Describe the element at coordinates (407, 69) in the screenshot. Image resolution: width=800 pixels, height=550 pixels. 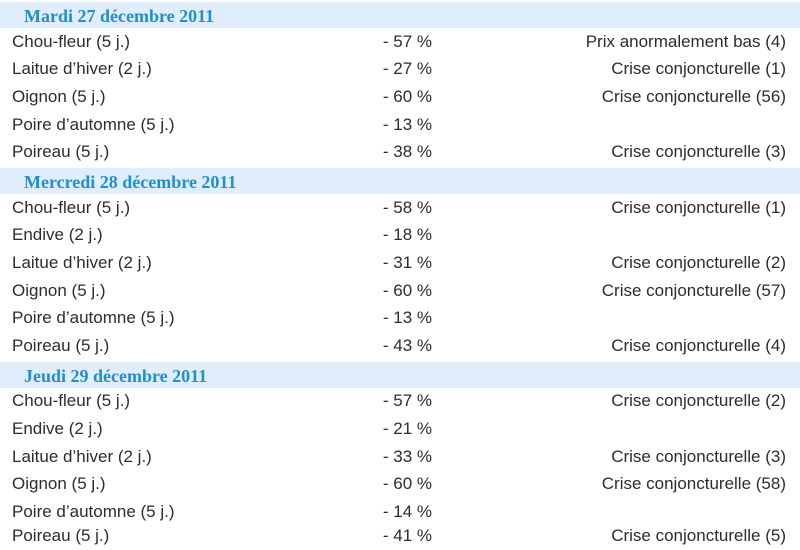
I see `price-change-cell: - 27 %` at that location.